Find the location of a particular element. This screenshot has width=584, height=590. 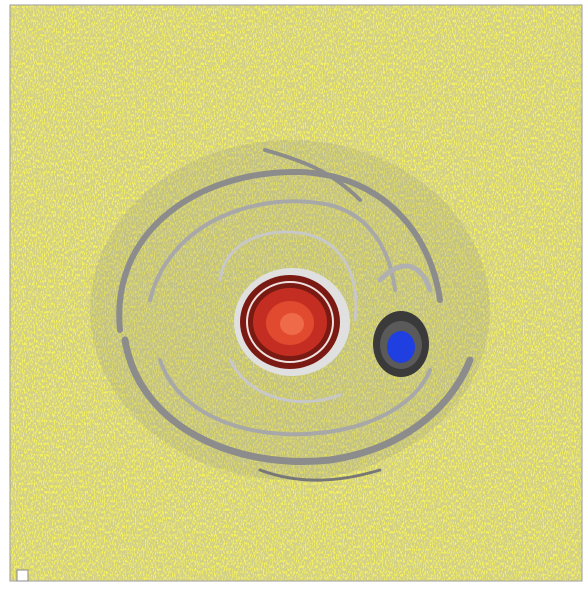

blue-vortex is located at coordinates (401, 344).